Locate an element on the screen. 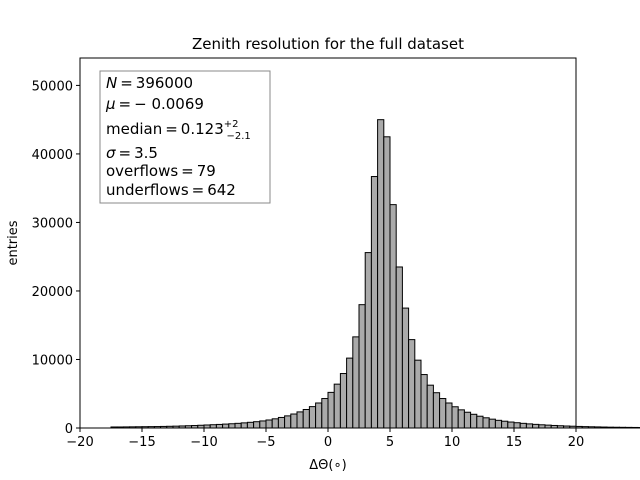 This screenshot has width=640, height=480. chart-title: Zenith resolution for the full dataset is located at coordinates (328, 44).